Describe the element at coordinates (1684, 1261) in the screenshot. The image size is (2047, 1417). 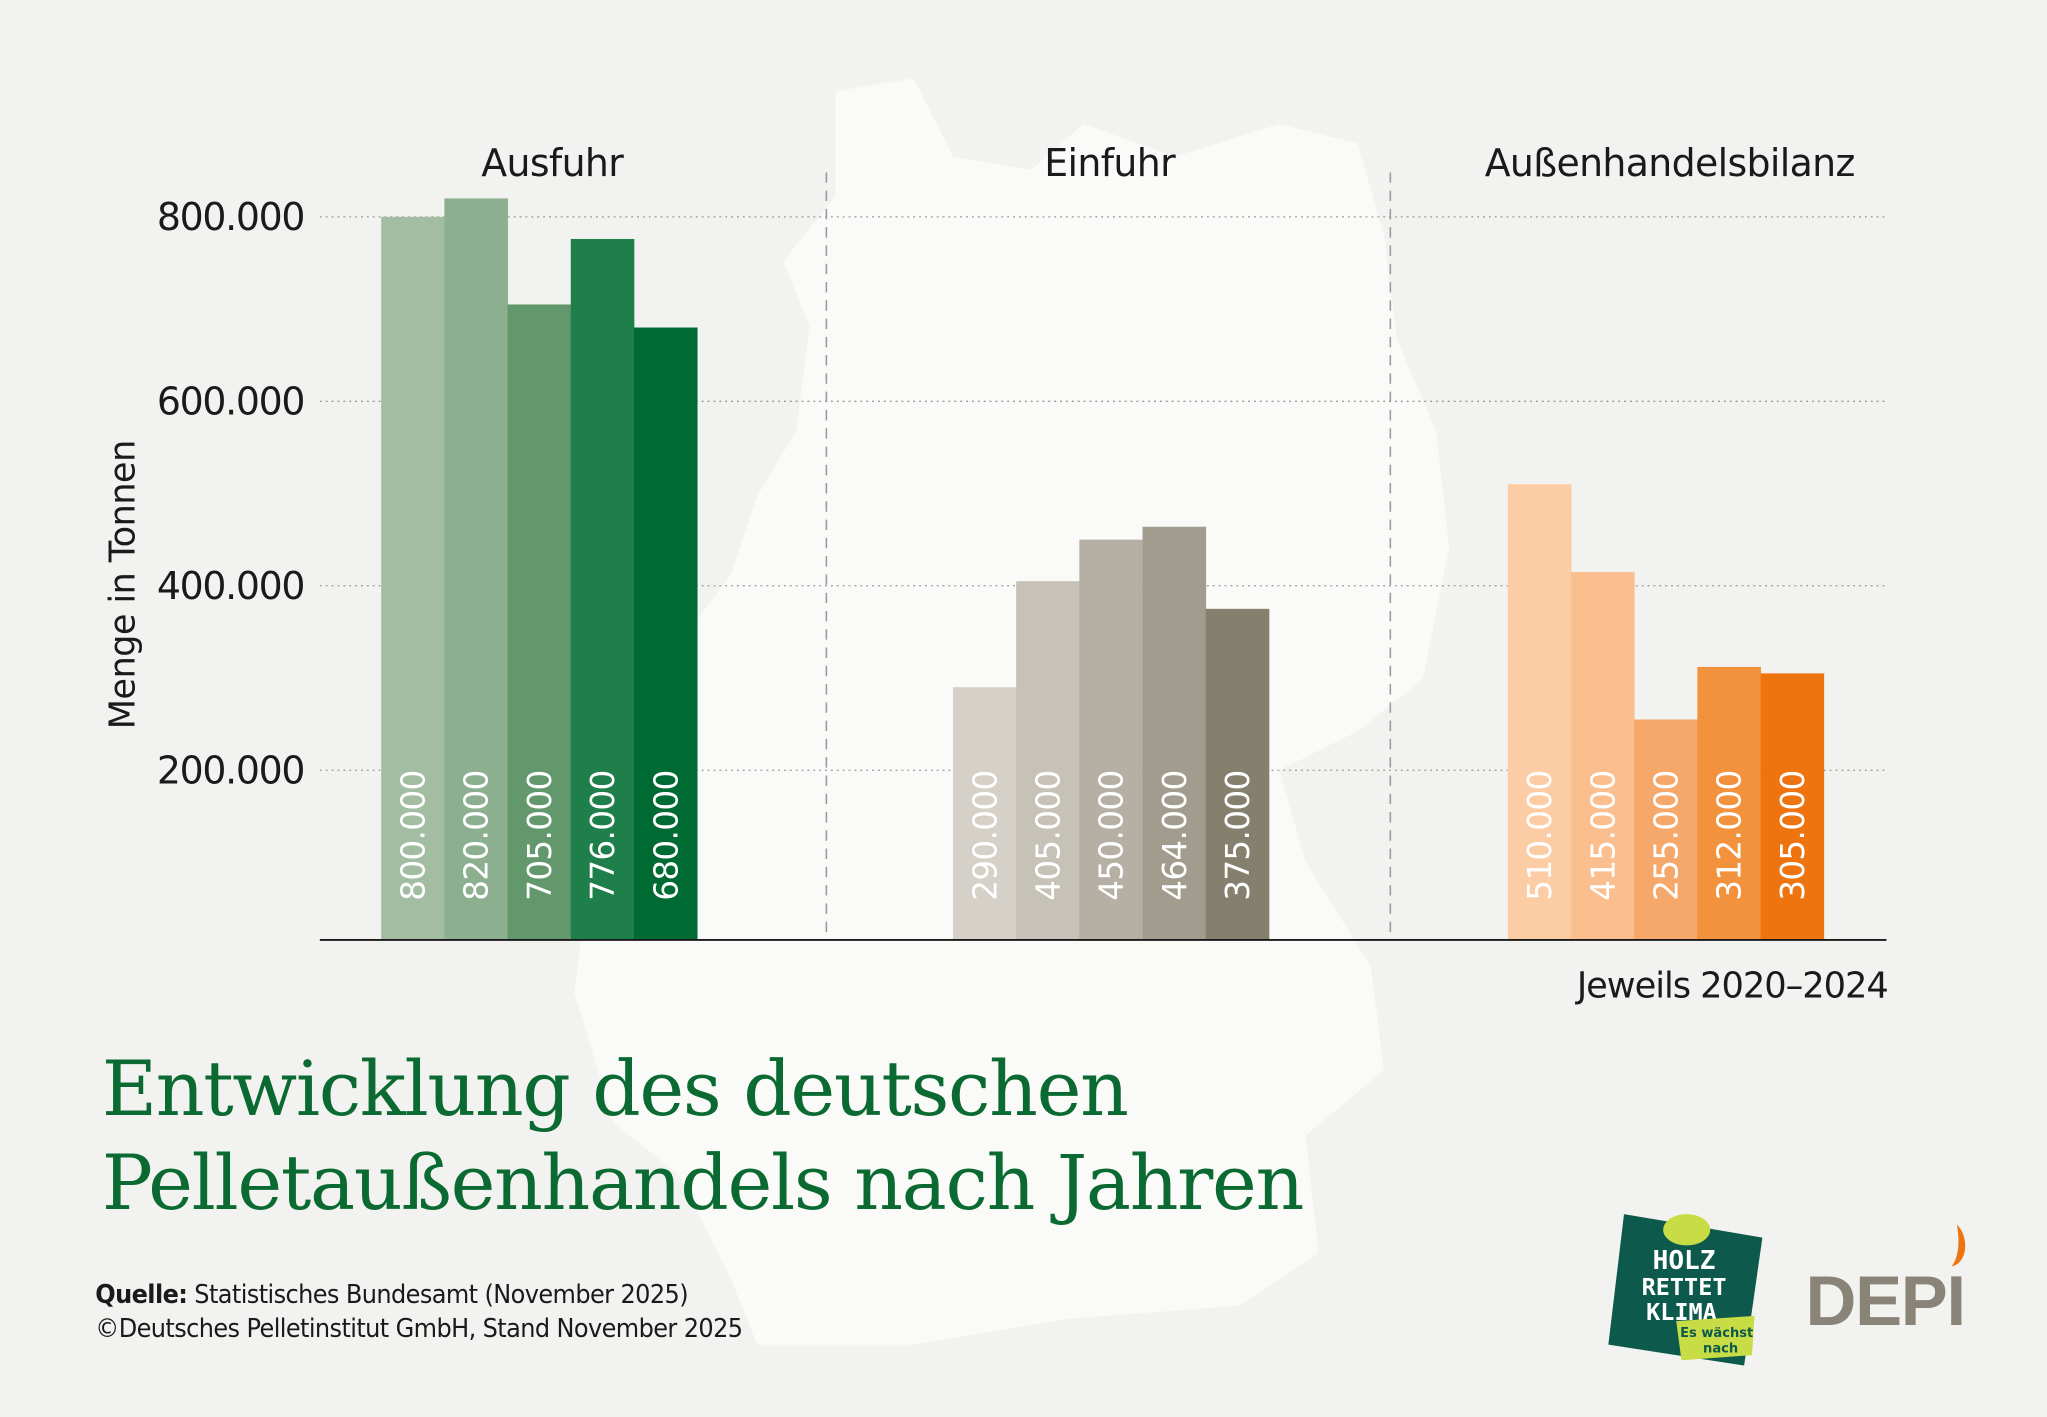
I see `logo-line-1: HOLZ` at that location.